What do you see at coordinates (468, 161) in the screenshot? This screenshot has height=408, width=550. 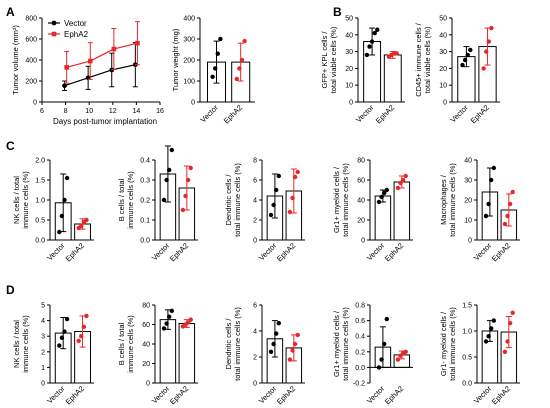 I see `chart-c5-y-tick-label: 40` at bounding box center [468, 161].